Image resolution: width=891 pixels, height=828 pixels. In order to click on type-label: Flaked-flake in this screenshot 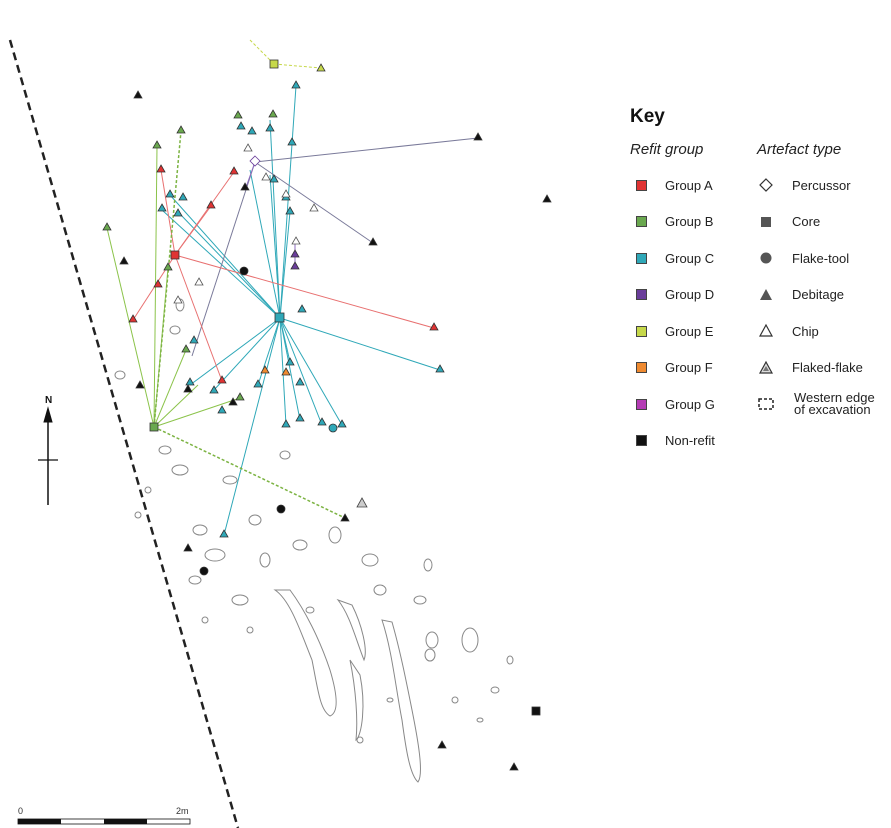, I will do `click(827, 367)`.